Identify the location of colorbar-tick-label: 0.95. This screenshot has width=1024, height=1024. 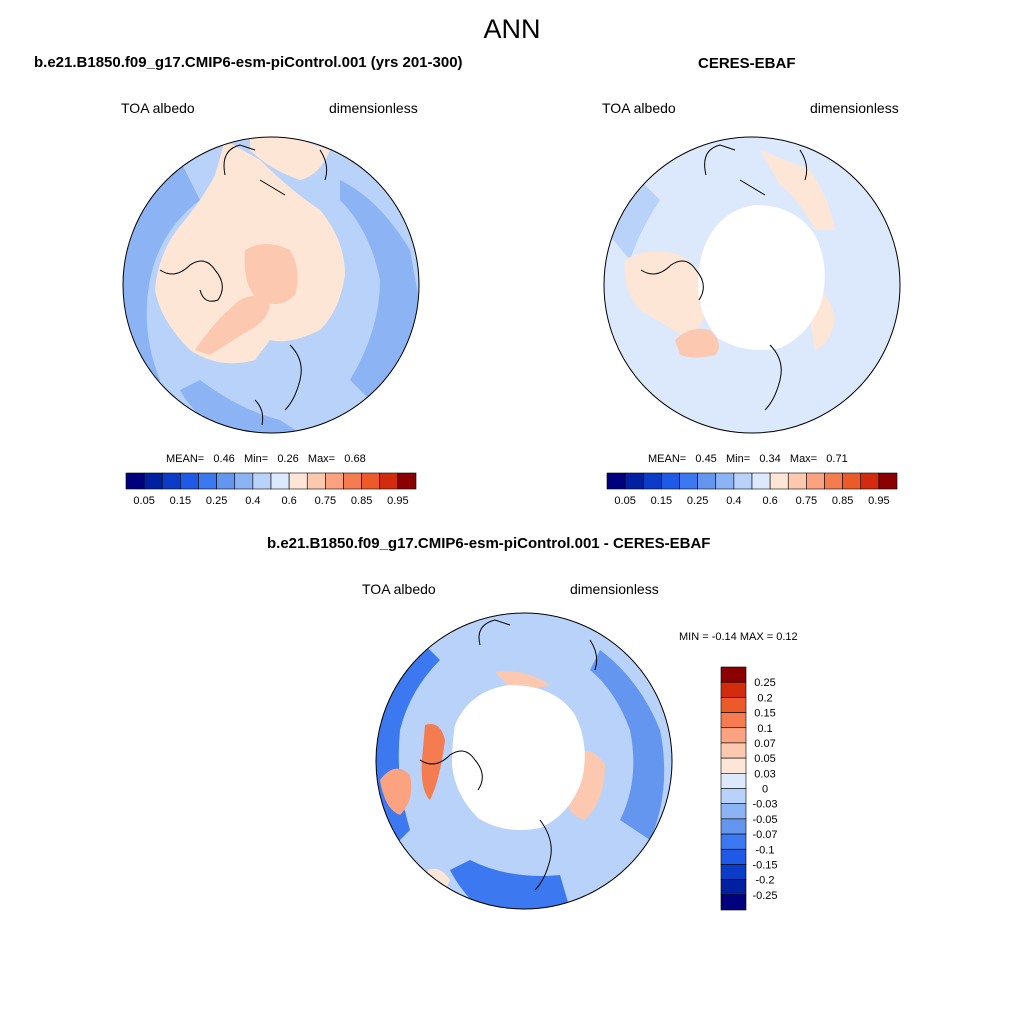
(878, 501).